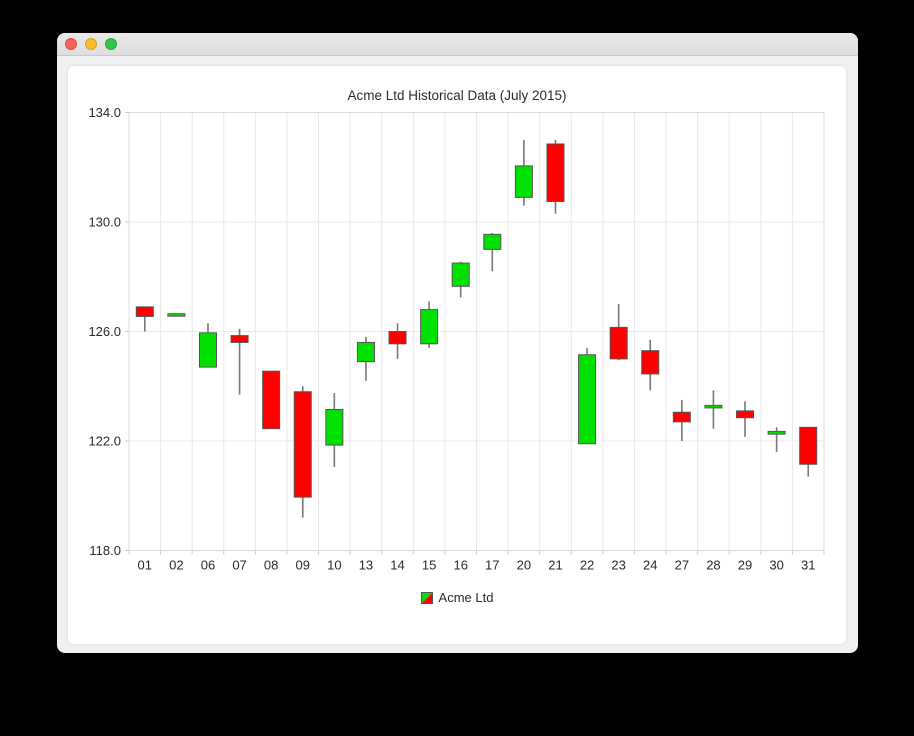 The width and height of the screenshot is (914, 736). Describe the element at coordinates (776, 565) in the screenshot. I see `x-tick-label: 30` at that location.